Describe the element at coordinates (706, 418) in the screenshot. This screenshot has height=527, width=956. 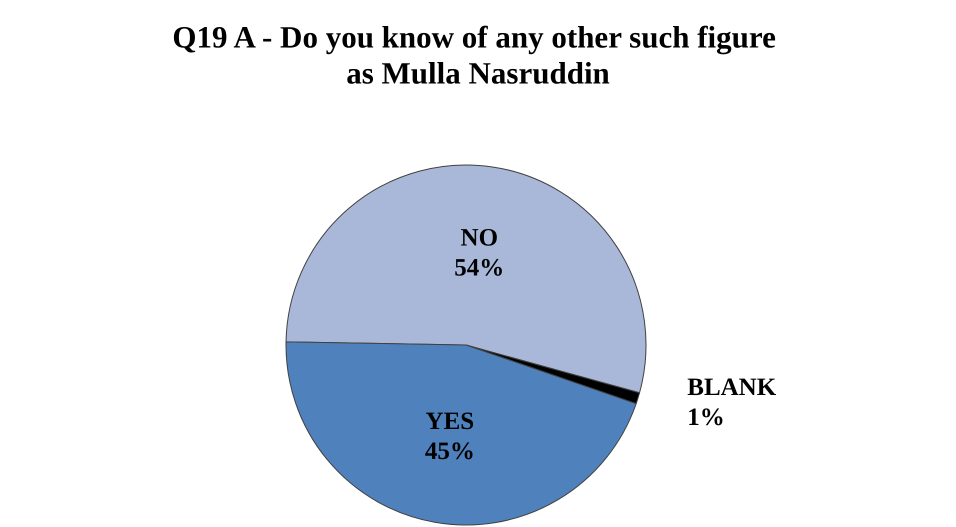
I see `data-label: 1%` at that location.